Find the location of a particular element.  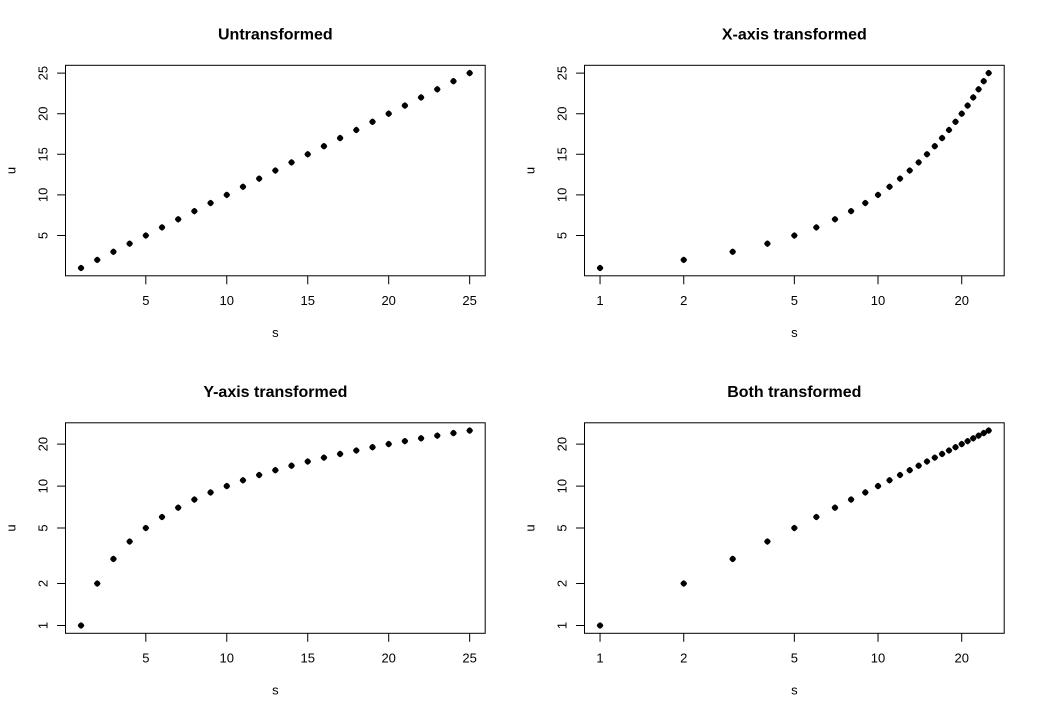

svg-text: Both transformed is located at coordinates (794, 392).